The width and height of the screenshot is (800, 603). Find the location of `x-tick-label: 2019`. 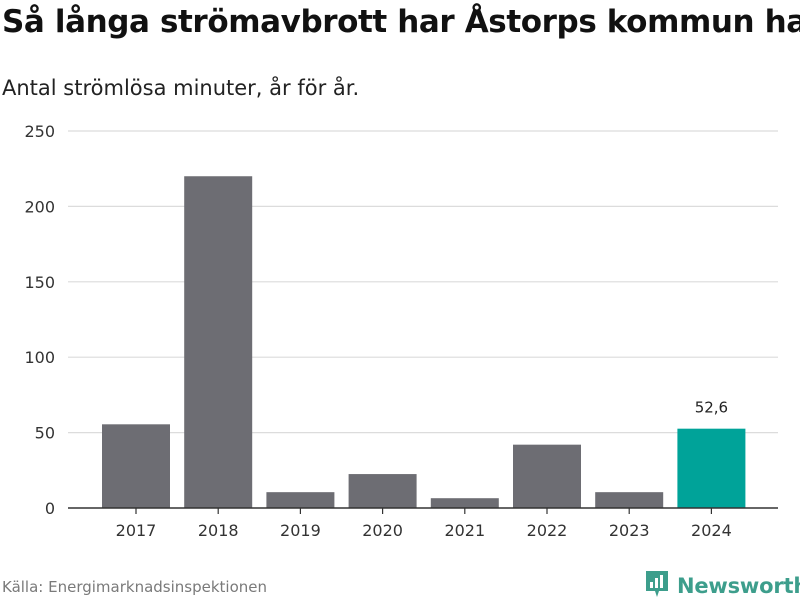

x-tick-label: 2019 is located at coordinates (300, 530).